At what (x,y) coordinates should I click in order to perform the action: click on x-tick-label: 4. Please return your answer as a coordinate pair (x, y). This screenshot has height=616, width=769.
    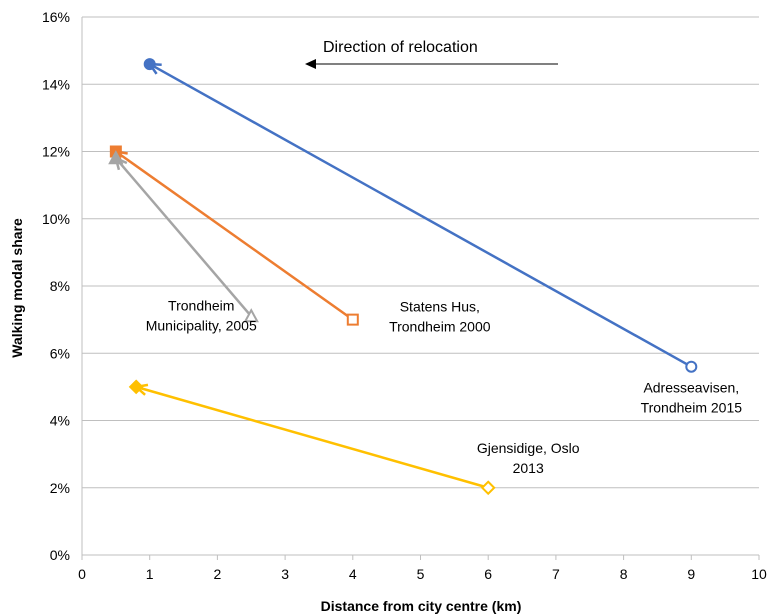
    Looking at the image, I should click on (353, 574).